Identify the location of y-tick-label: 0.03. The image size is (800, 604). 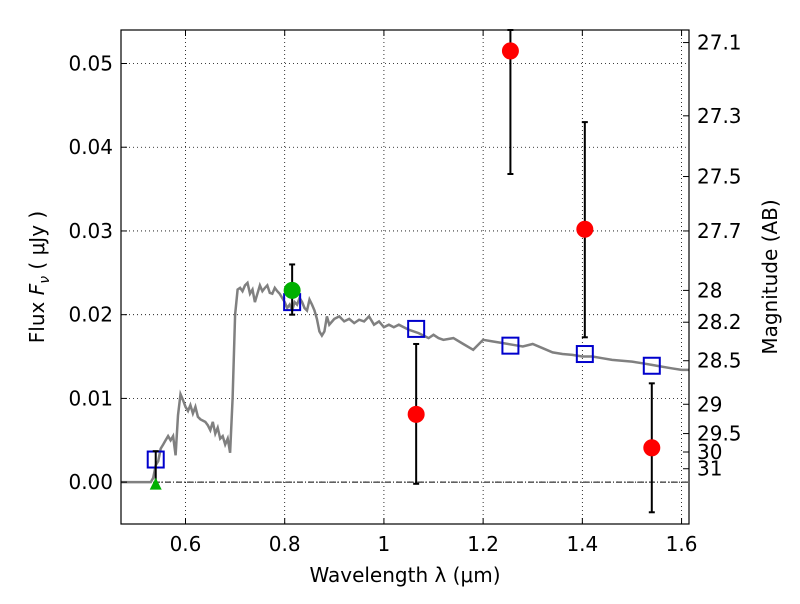
(90, 231).